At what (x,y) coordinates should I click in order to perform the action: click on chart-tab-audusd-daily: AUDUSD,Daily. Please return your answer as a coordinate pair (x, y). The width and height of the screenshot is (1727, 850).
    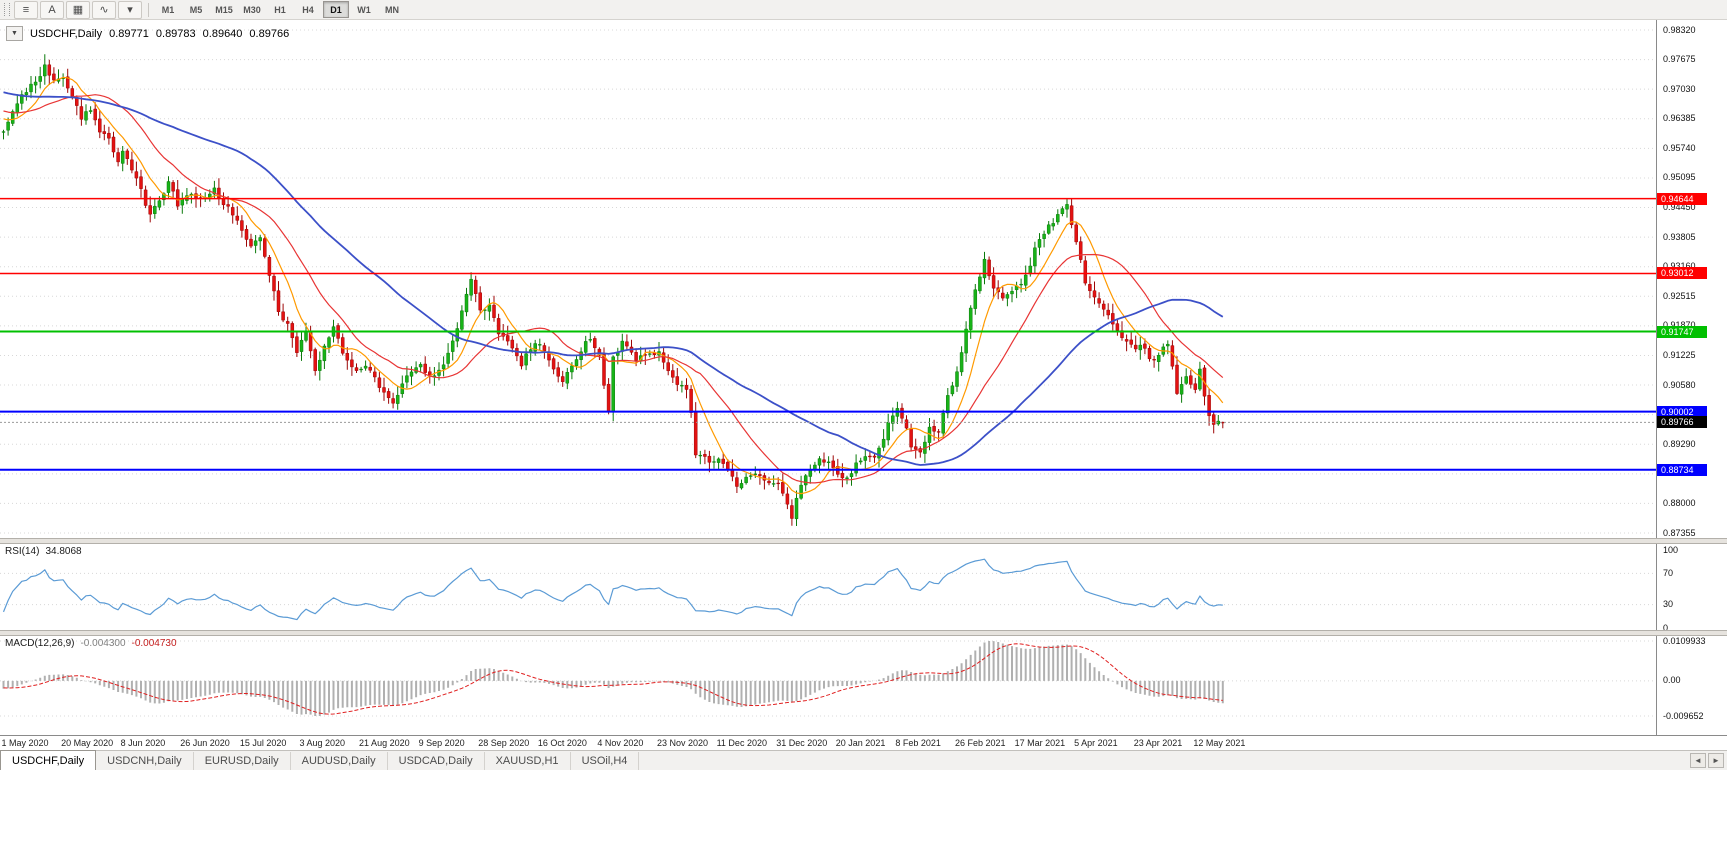
    Looking at the image, I should click on (339, 761).